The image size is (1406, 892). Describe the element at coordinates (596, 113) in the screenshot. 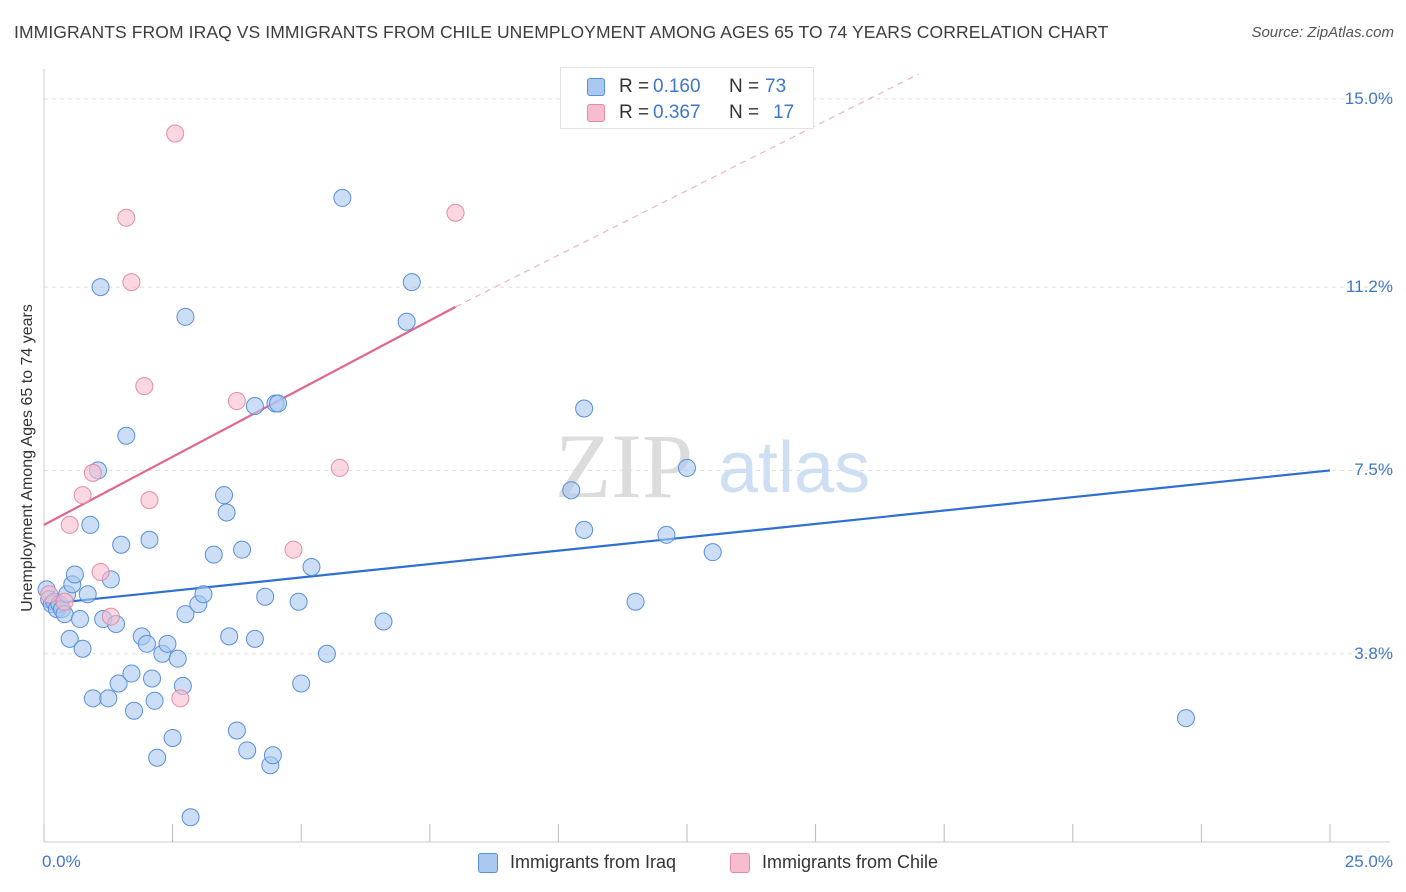

I see `chile-swatch` at that location.